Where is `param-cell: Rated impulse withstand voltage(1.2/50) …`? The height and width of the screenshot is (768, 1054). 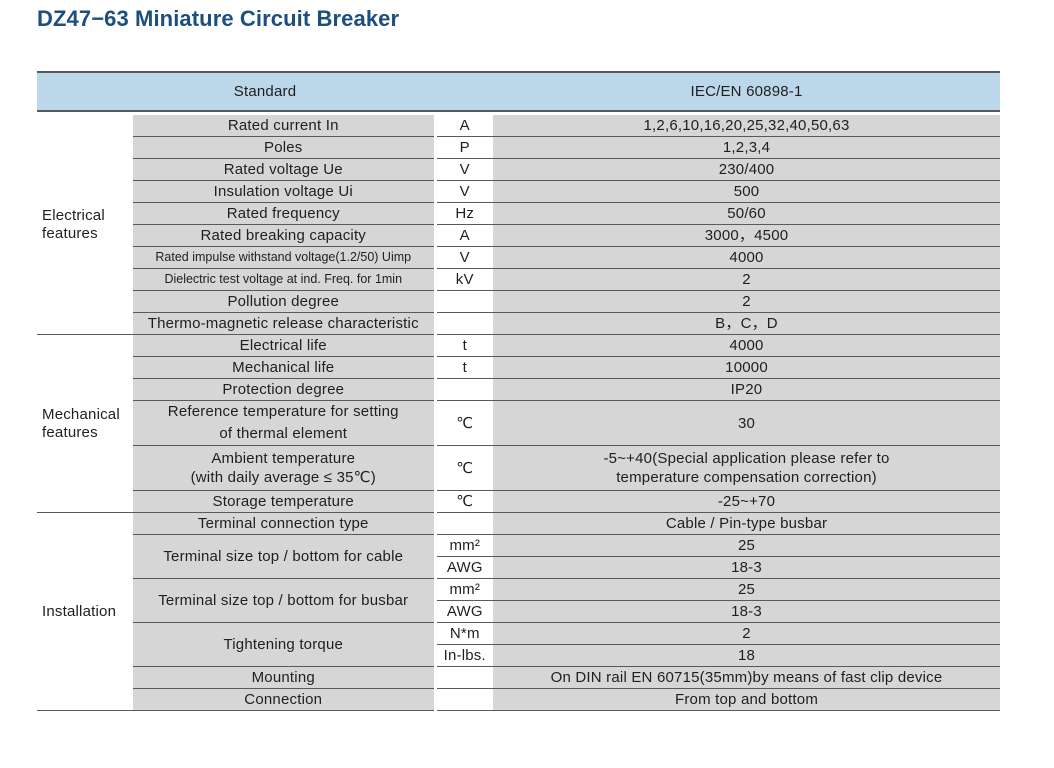 param-cell: Rated impulse withstand voltage(1.2/50) … is located at coordinates (285, 257).